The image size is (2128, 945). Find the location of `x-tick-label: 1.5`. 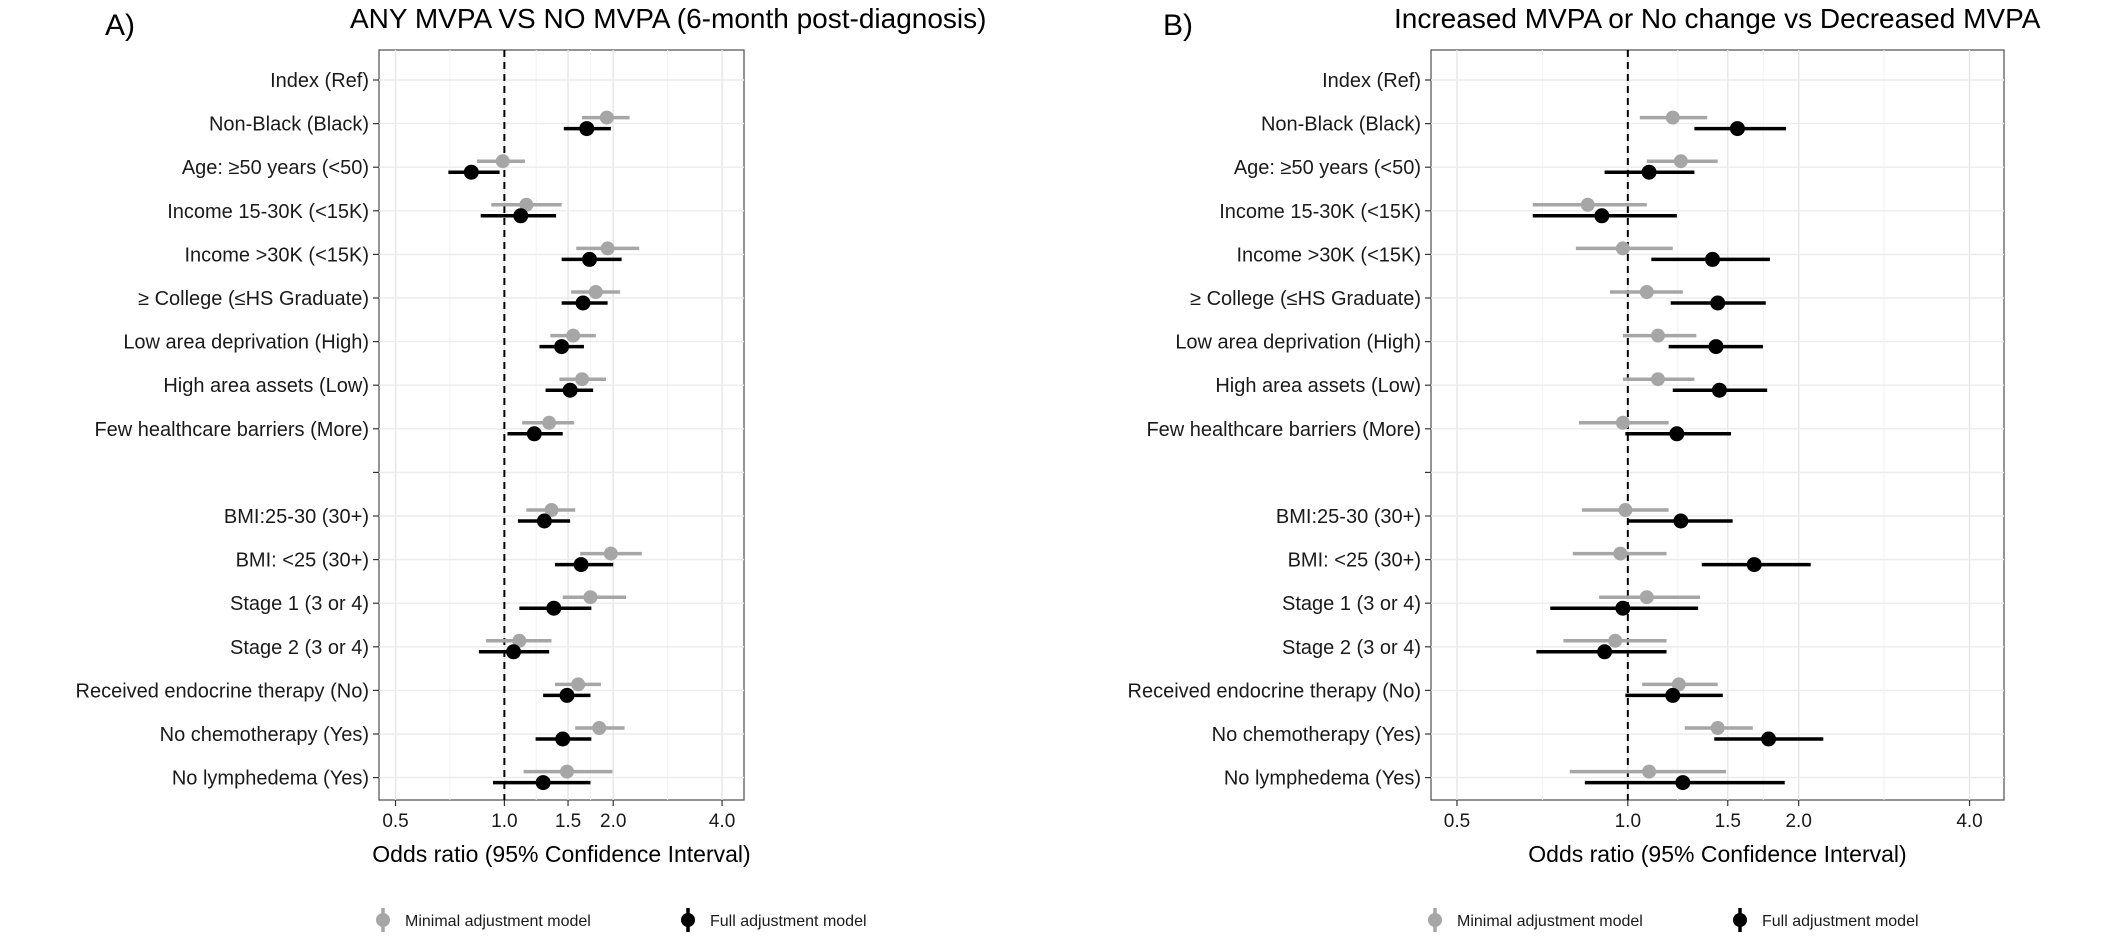

x-tick-label: 1.5 is located at coordinates (1728, 821).